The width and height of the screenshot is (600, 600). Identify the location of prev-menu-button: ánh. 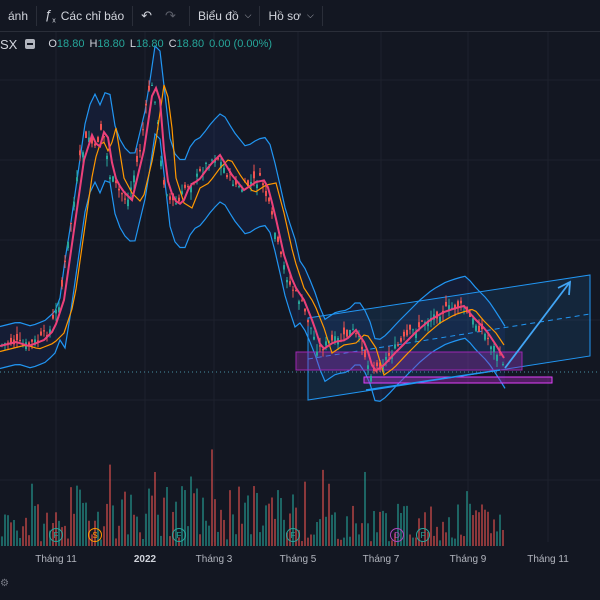
(18, 16).